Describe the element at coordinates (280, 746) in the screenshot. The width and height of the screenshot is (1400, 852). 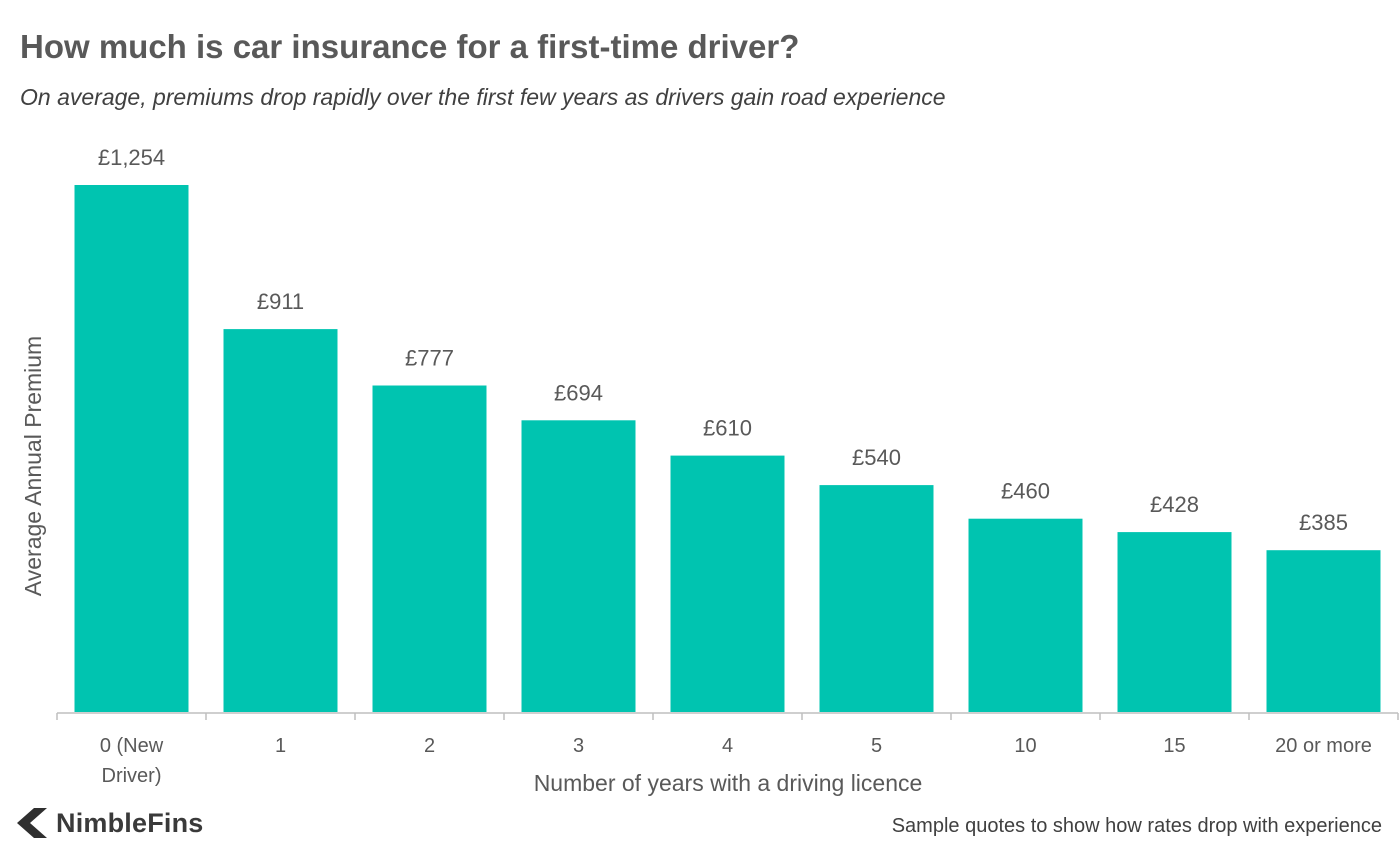
I see `x-tick-label: 1` at that location.